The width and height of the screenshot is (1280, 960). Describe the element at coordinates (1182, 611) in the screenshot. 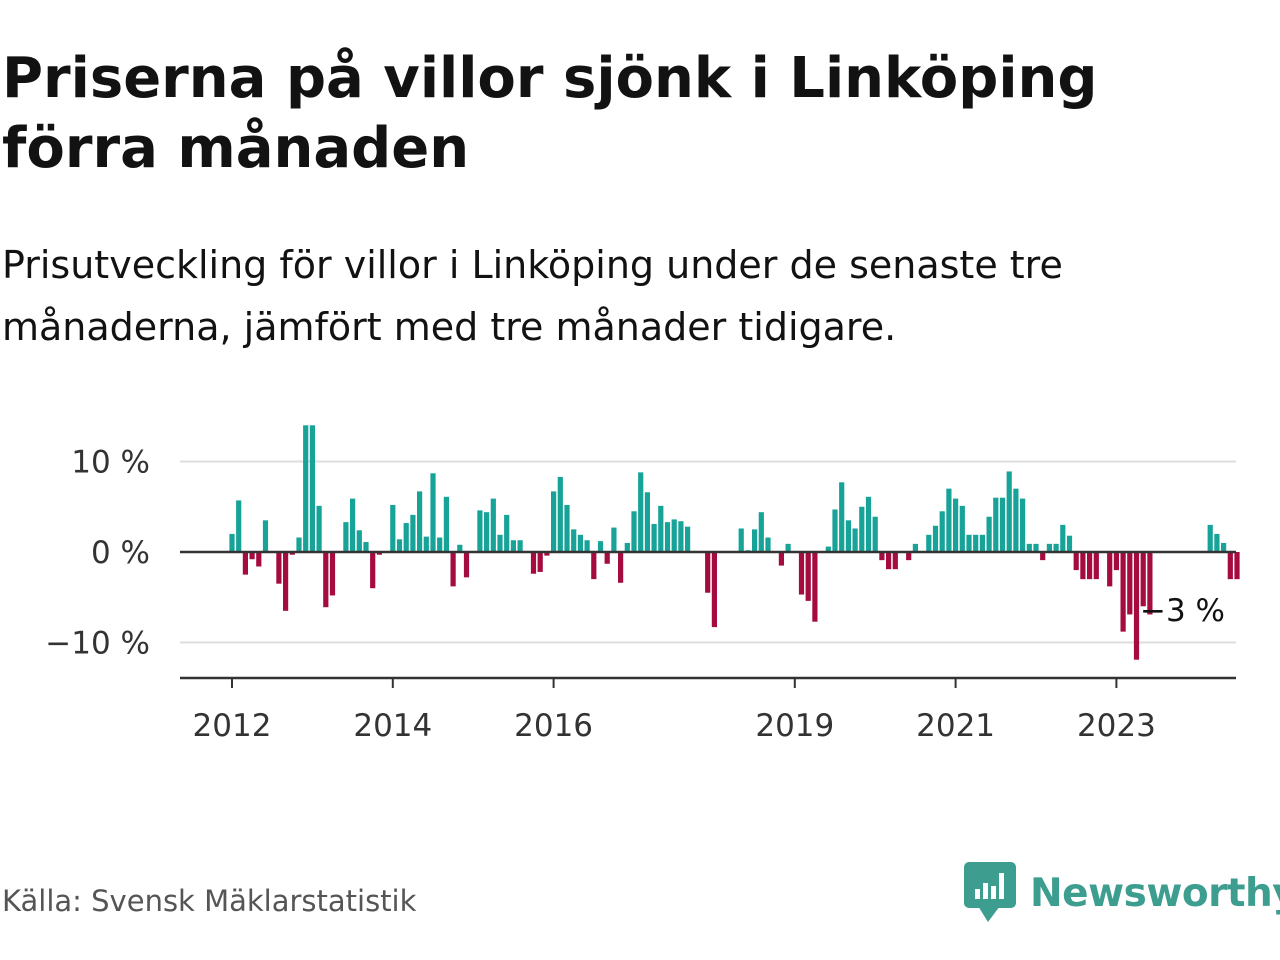

I see `latest-value-label: −3 %` at that location.